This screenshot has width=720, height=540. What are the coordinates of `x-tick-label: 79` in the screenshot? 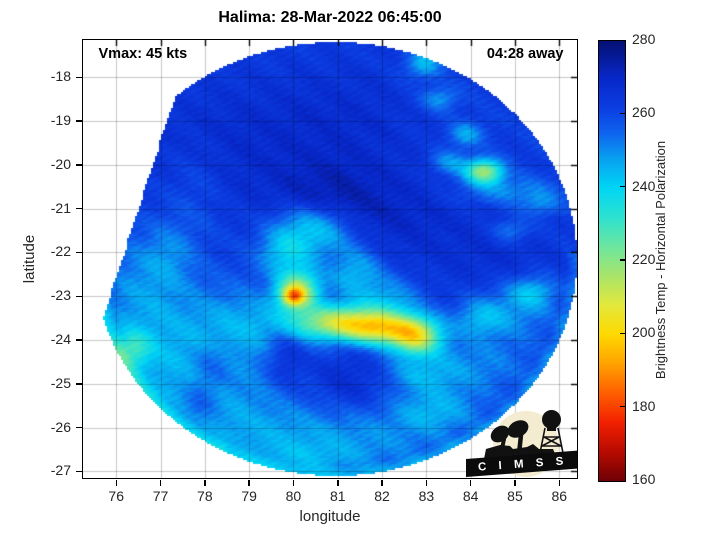 It's located at (249, 496).